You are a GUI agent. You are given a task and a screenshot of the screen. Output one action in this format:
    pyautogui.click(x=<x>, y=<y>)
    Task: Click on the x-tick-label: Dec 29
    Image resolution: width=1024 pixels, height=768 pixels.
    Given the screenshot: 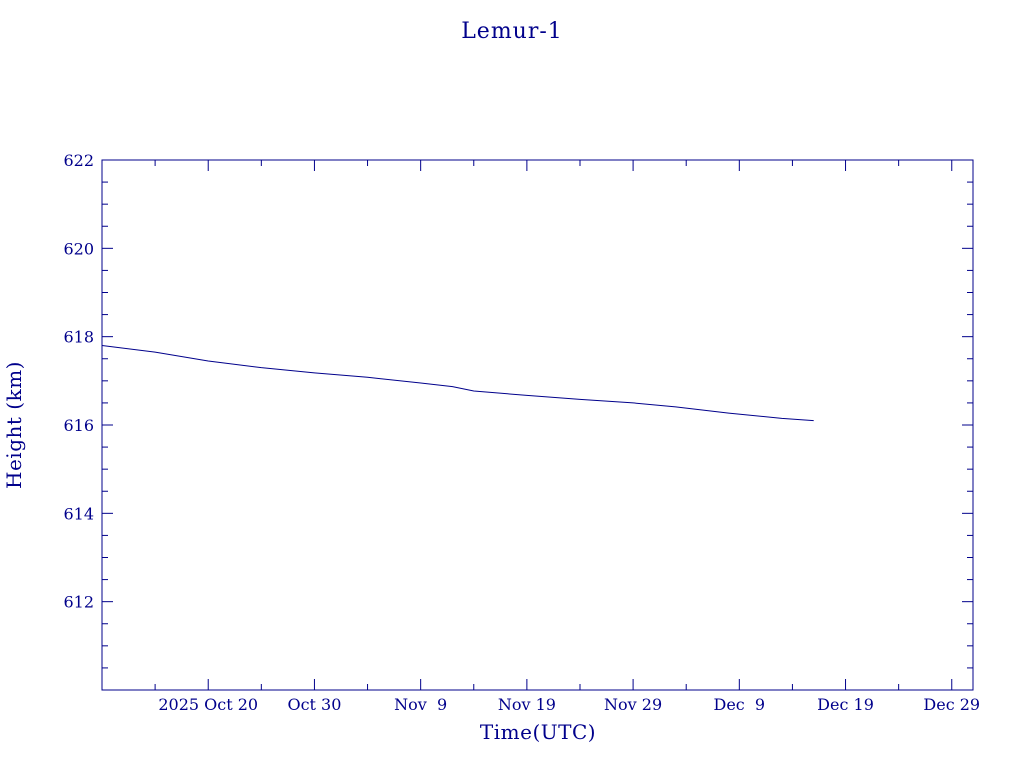 What is the action you would take?
    pyautogui.click(x=951, y=704)
    